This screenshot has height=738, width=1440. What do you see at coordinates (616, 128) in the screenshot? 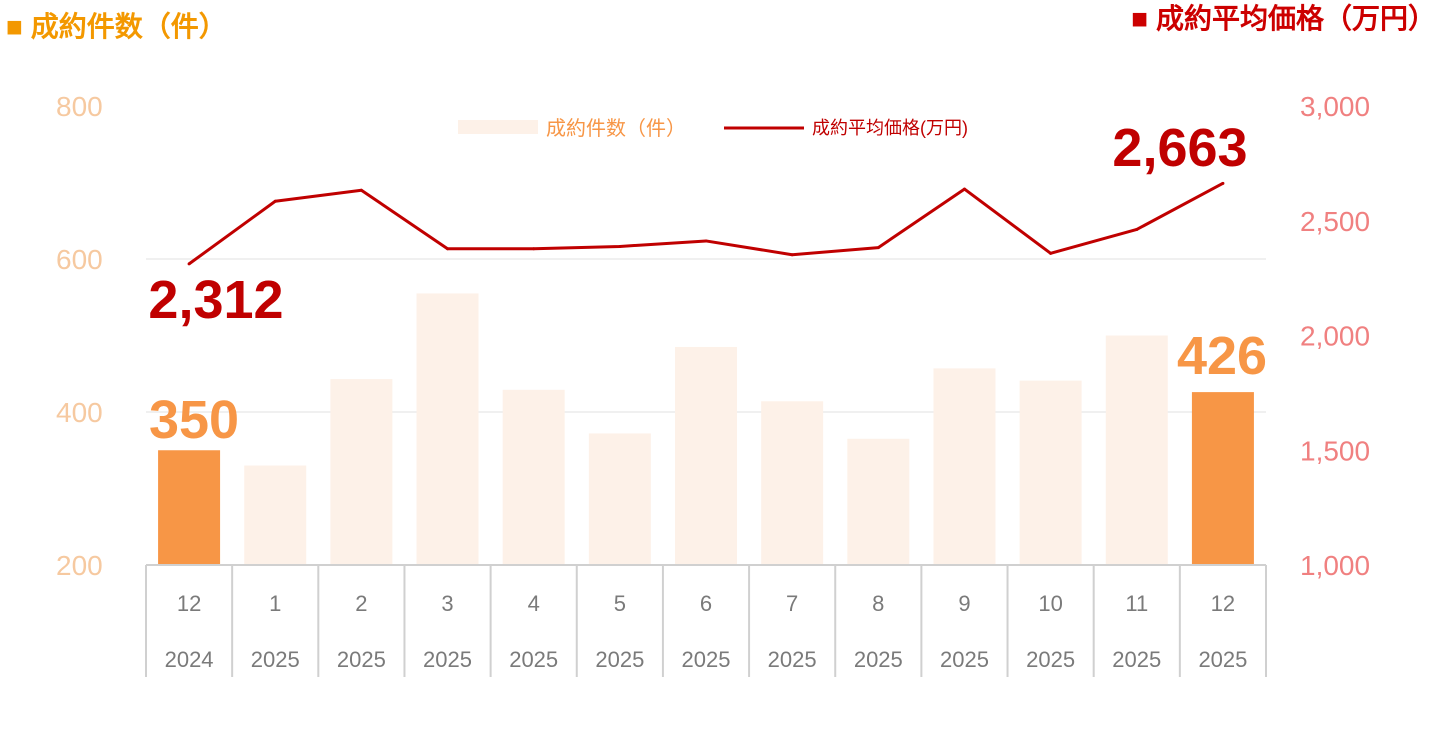
I see `legend-bar-label: 成約件数（件）` at bounding box center [616, 128].